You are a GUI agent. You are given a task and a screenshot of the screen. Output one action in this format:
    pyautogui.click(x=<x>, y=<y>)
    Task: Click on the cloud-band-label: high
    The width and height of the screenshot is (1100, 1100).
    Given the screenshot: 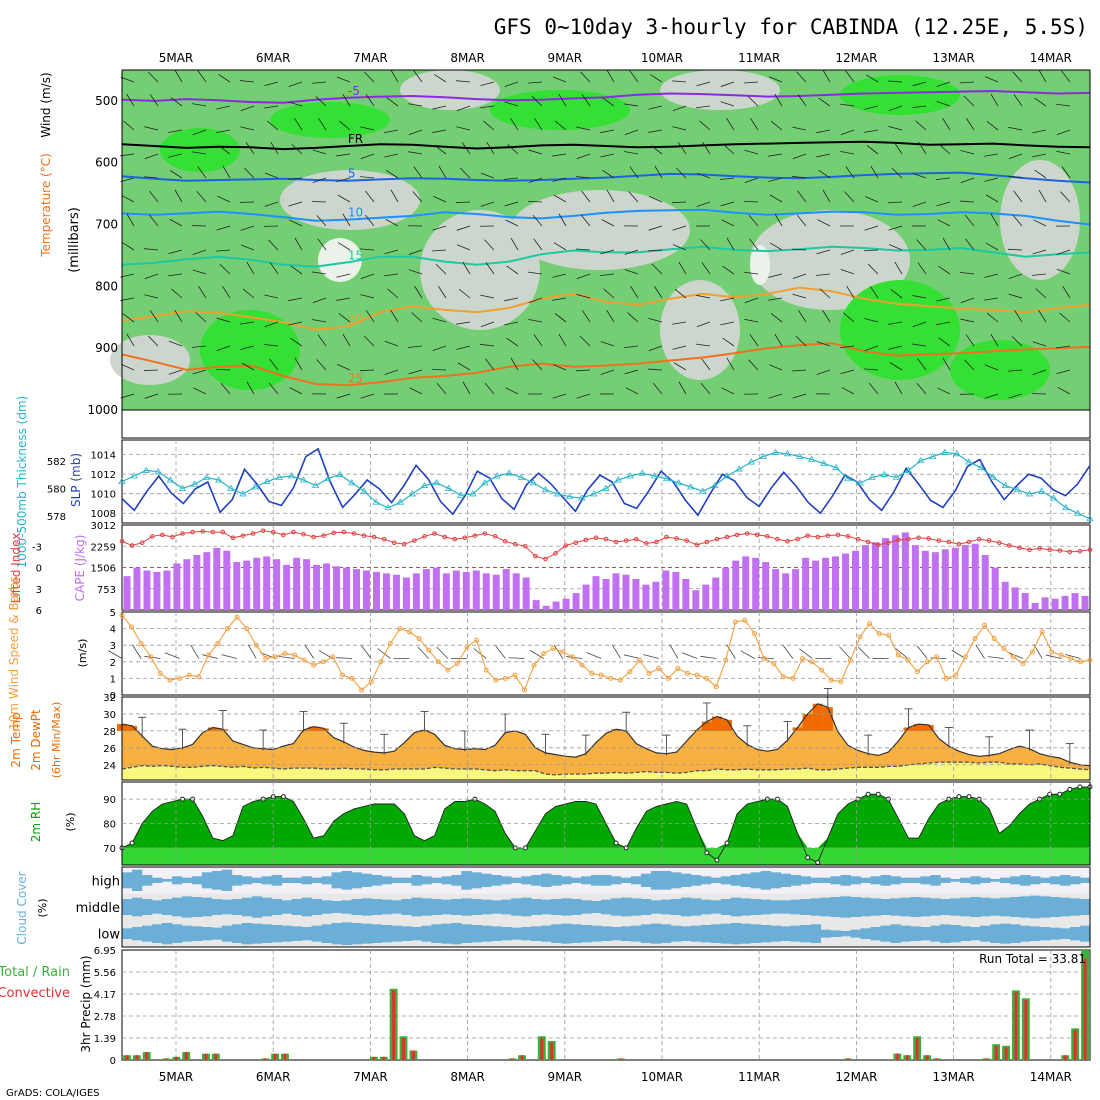 What is the action you would take?
    pyautogui.click(x=106, y=881)
    